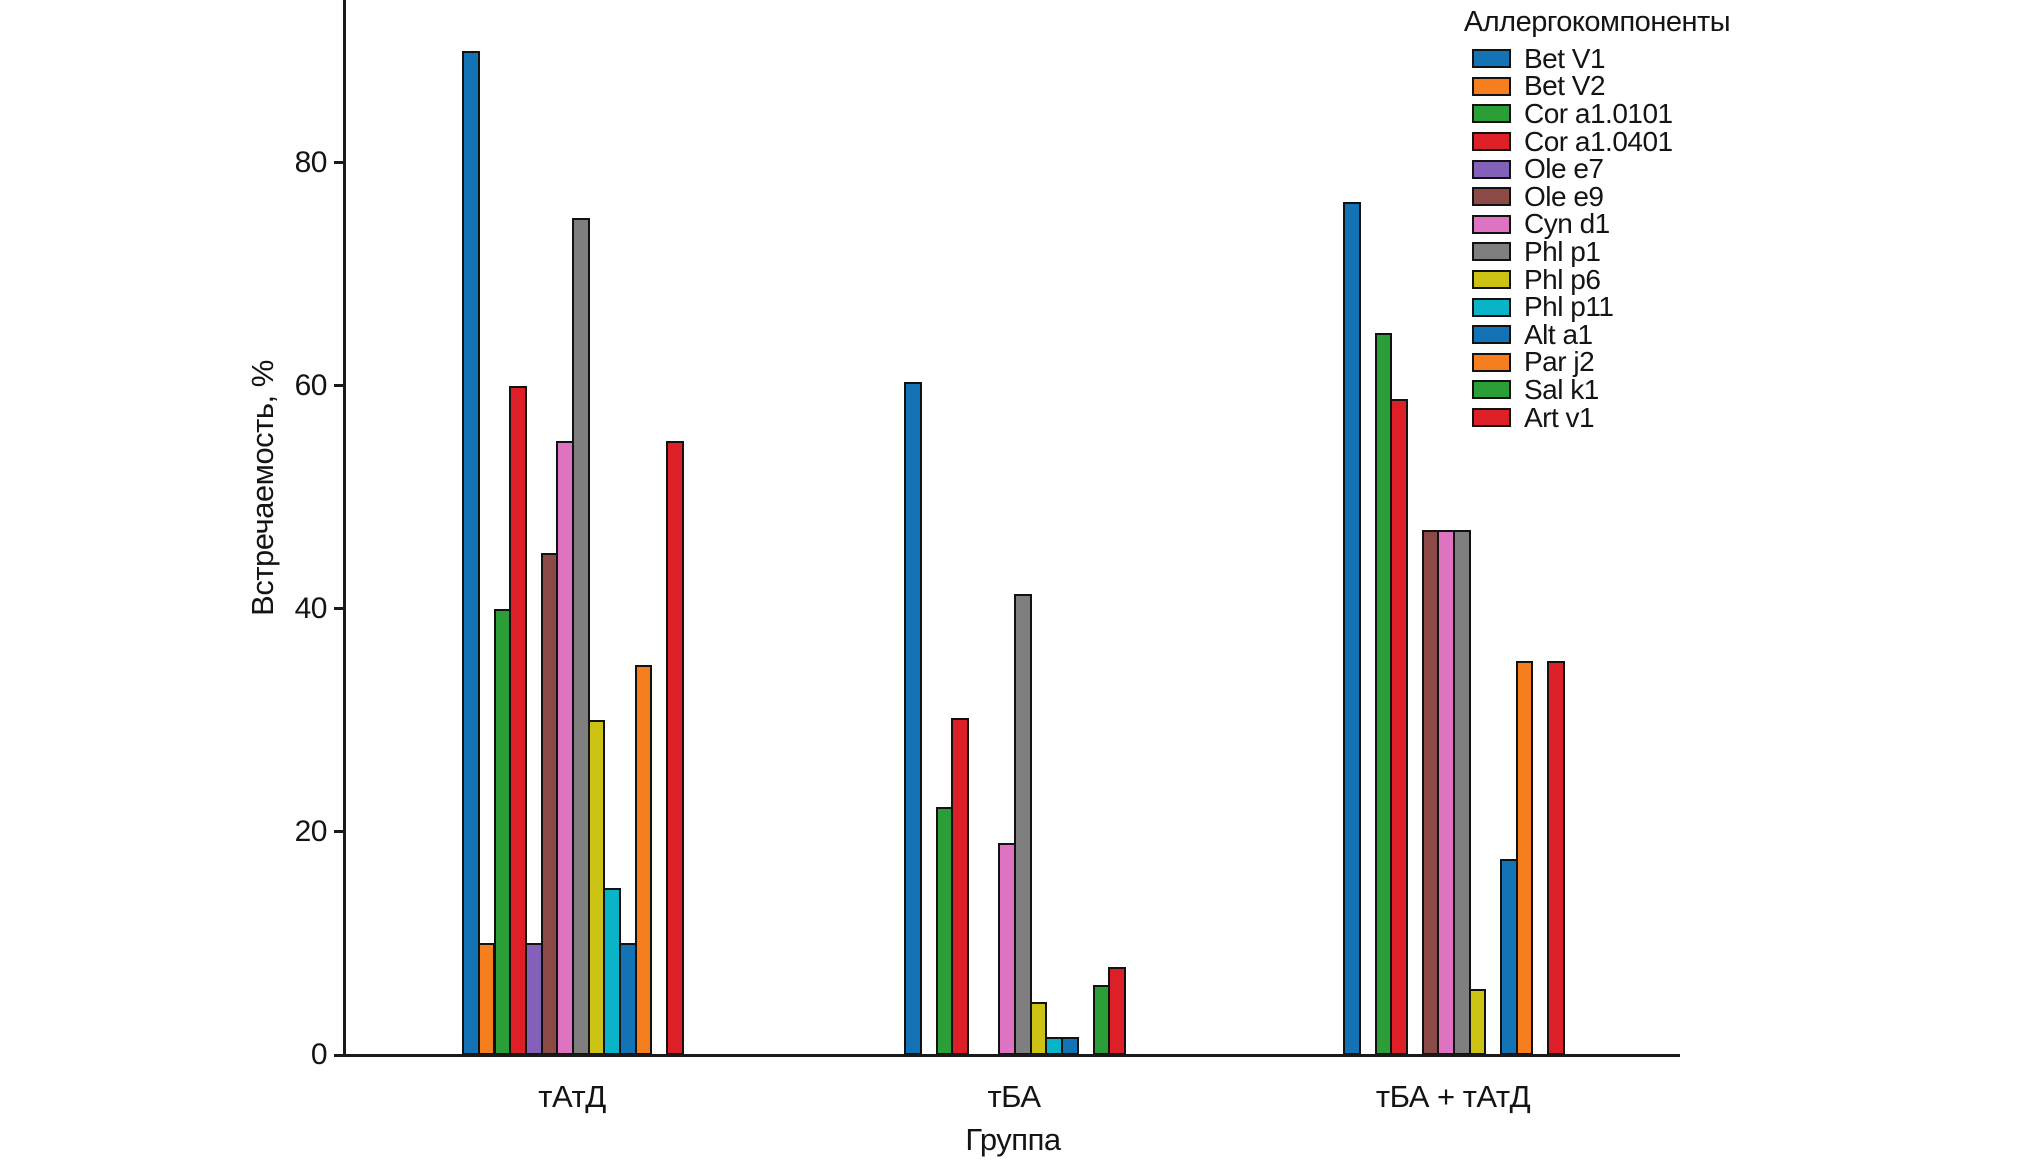 Image resolution: width=2020 pixels, height=1165 pixels. I want to click on legend-item-bet-v1: Bet V1, so click(1597, 58).